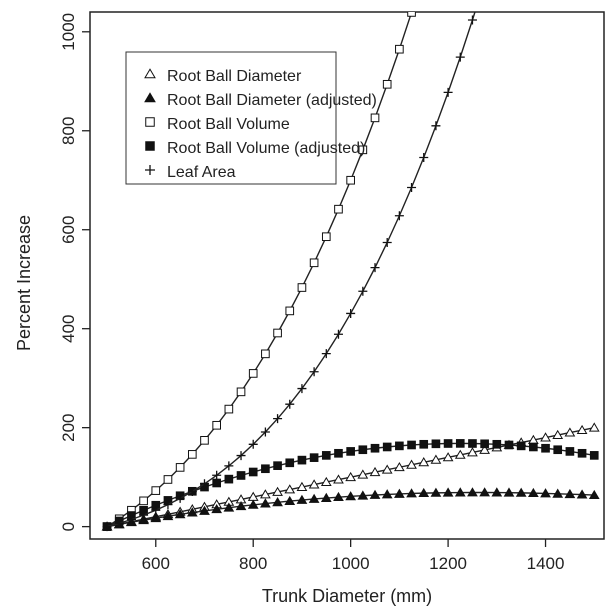 This screenshot has height=612, width=609. I want to click on y-tick-label: 400, so click(68, 329).